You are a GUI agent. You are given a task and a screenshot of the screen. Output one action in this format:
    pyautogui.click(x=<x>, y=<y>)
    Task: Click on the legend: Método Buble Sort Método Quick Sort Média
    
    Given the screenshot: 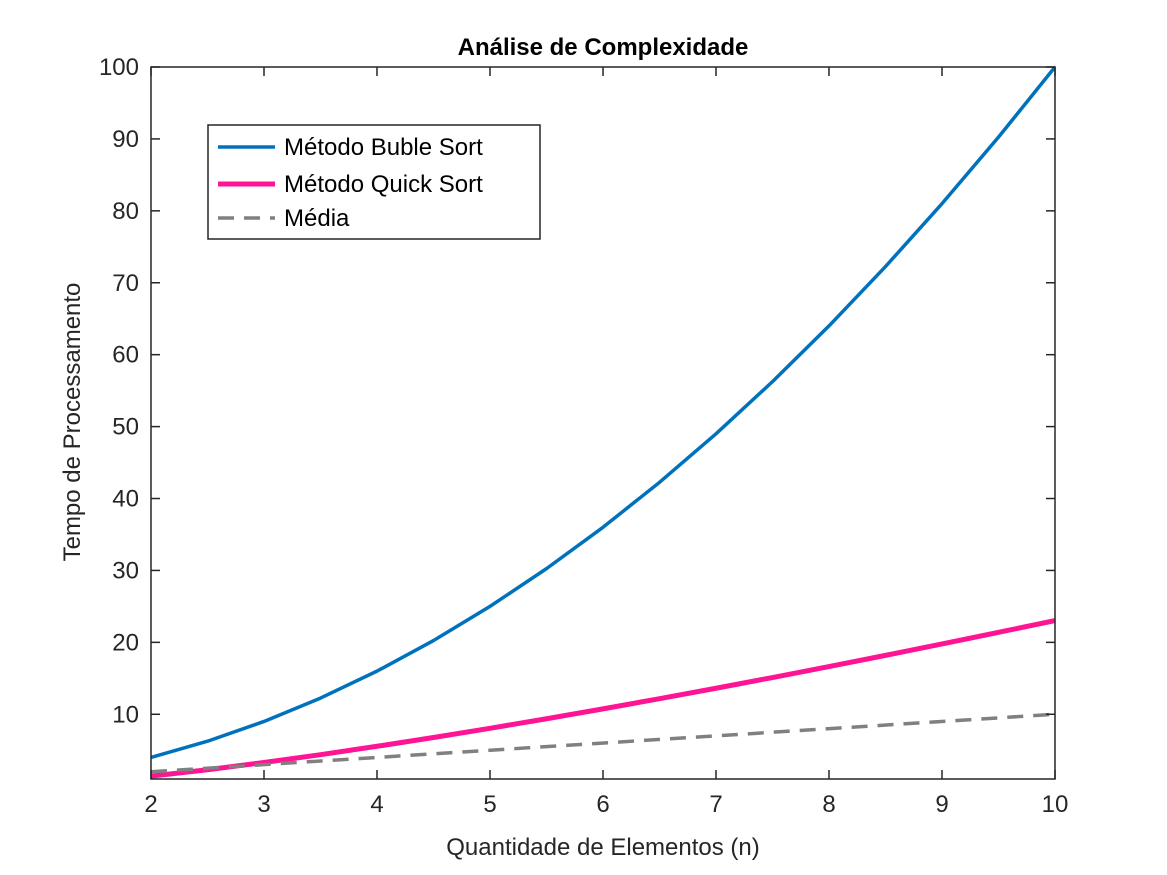 What is the action you would take?
    pyautogui.click(x=374, y=182)
    